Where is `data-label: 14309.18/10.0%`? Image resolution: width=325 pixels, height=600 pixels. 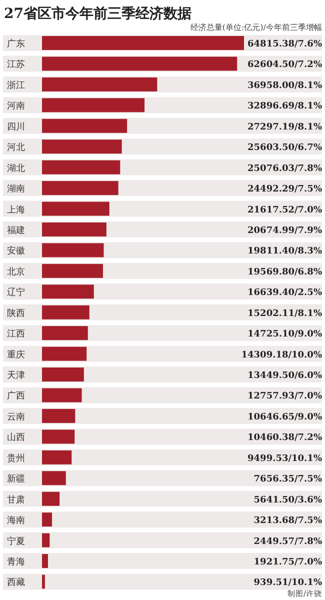 data-label: 14309.18/10.0% is located at coordinates (281, 355).